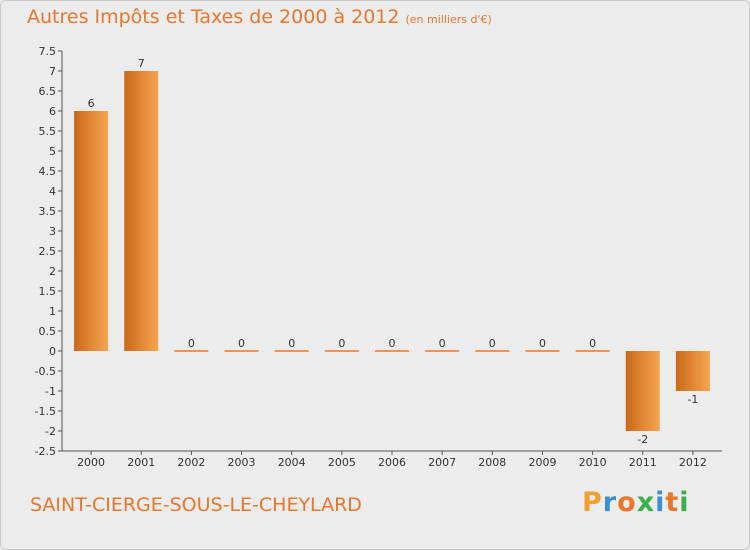 This screenshot has height=550, width=750. I want to click on data-label: -2, so click(642, 439).